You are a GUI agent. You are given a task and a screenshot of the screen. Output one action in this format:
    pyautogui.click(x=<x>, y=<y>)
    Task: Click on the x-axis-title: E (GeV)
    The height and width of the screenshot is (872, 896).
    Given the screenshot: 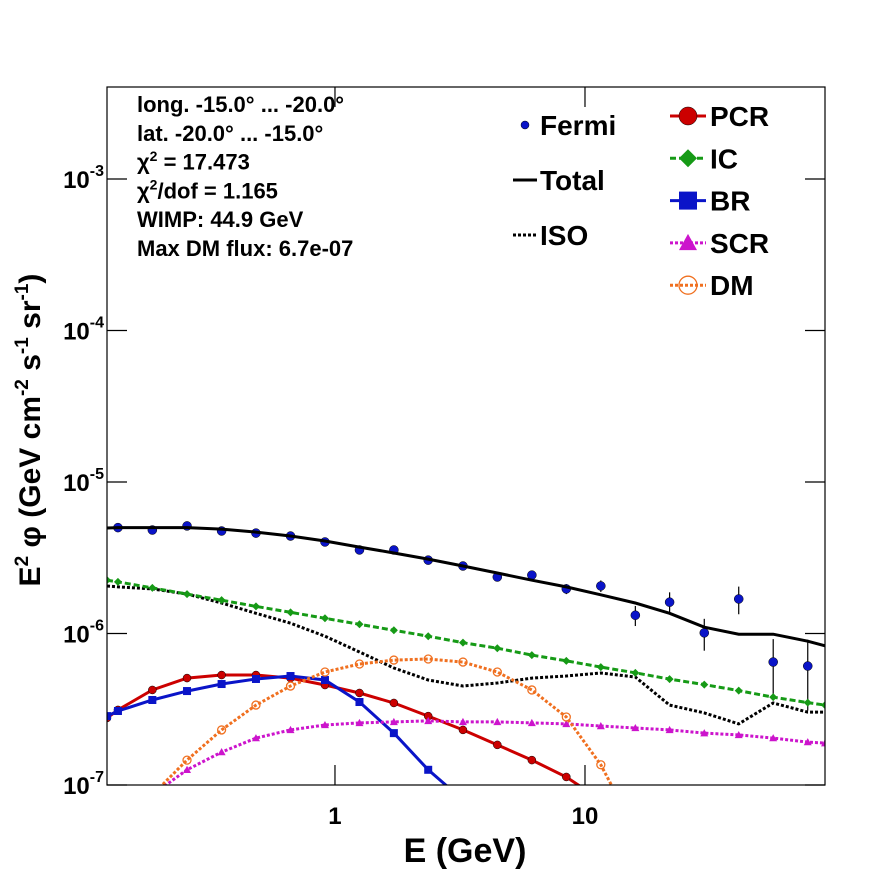 What is the action you would take?
    pyautogui.click(x=465, y=851)
    